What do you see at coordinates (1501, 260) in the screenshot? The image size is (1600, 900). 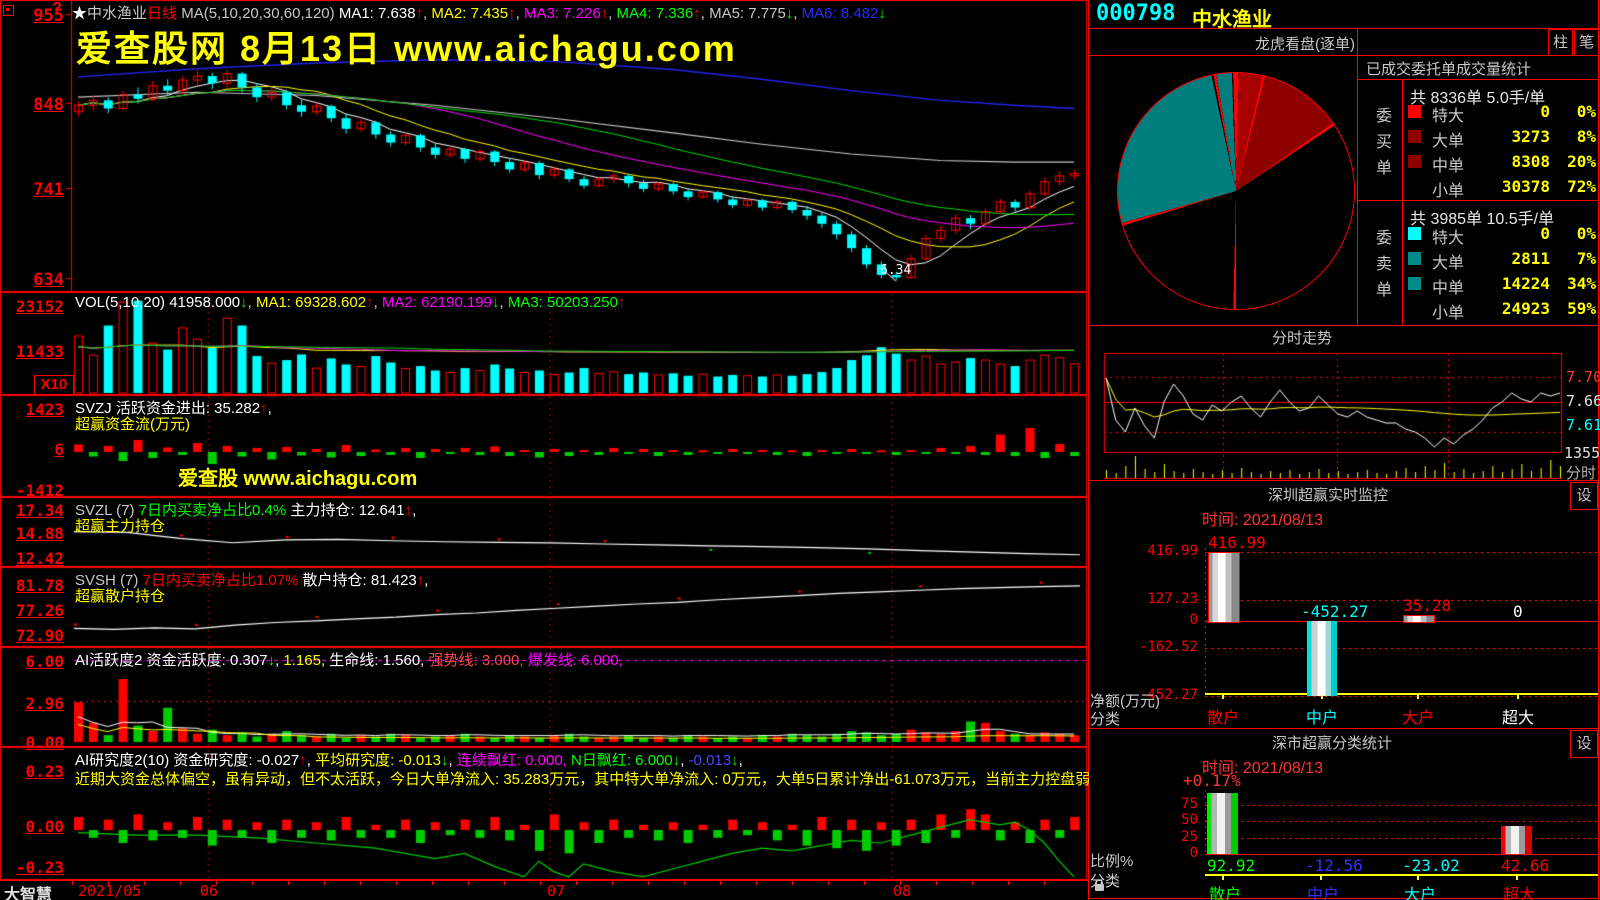 I see `order-row: 大单 2811 7%` at bounding box center [1501, 260].